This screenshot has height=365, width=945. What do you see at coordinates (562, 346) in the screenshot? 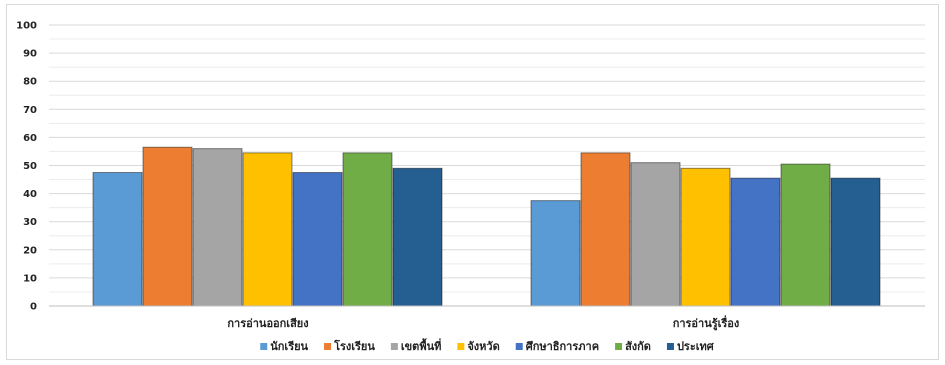
I see `legend-label: ศึกษาธิการภาค` at bounding box center [562, 346].